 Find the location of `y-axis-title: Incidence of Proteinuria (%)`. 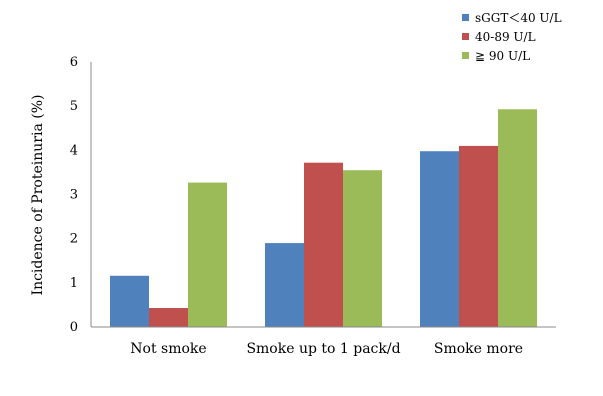

y-axis-title: Incidence of Proteinuria (%) is located at coordinates (38, 195).